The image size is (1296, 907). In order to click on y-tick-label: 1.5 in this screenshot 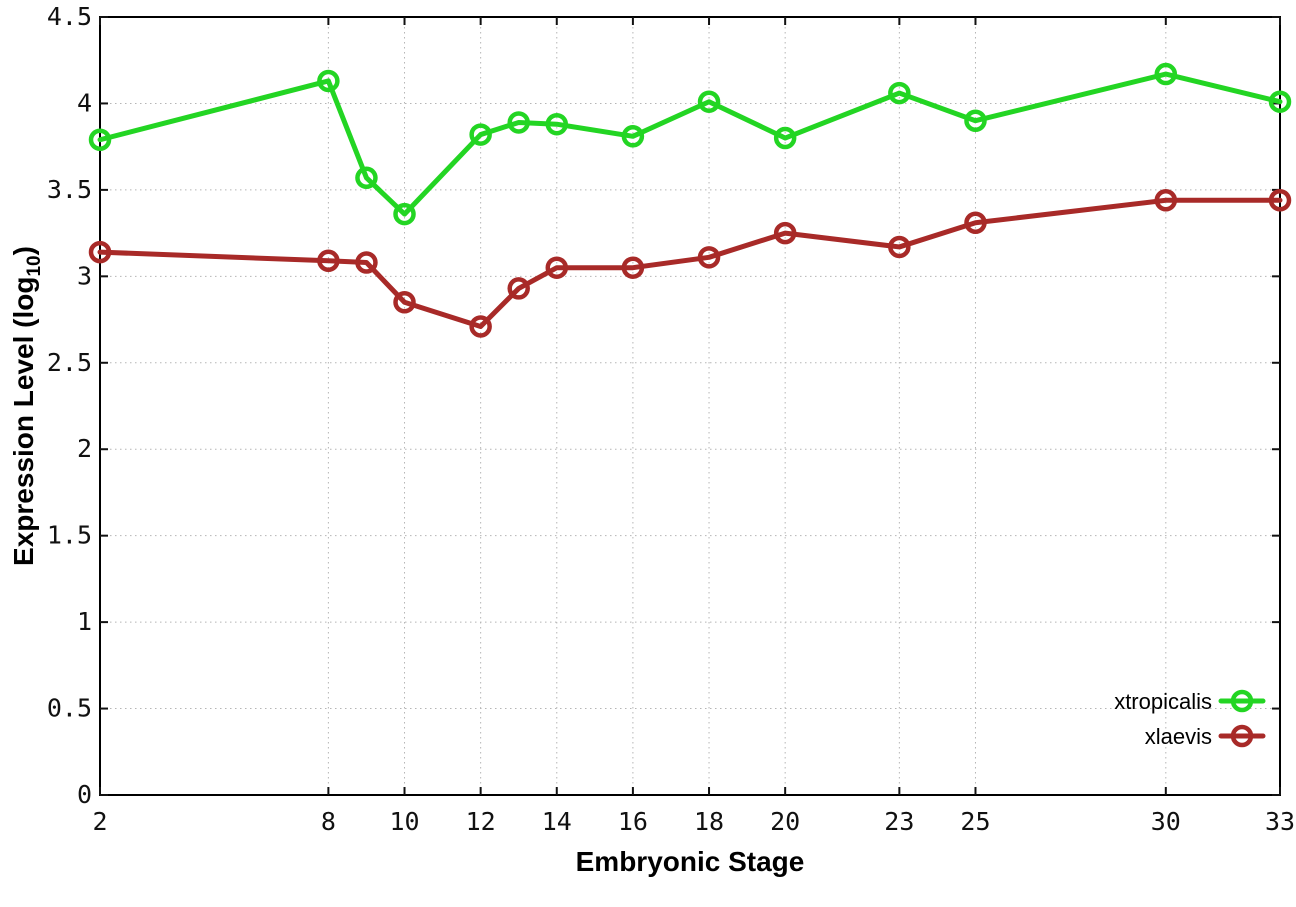, I will do `click(69, 535)`.